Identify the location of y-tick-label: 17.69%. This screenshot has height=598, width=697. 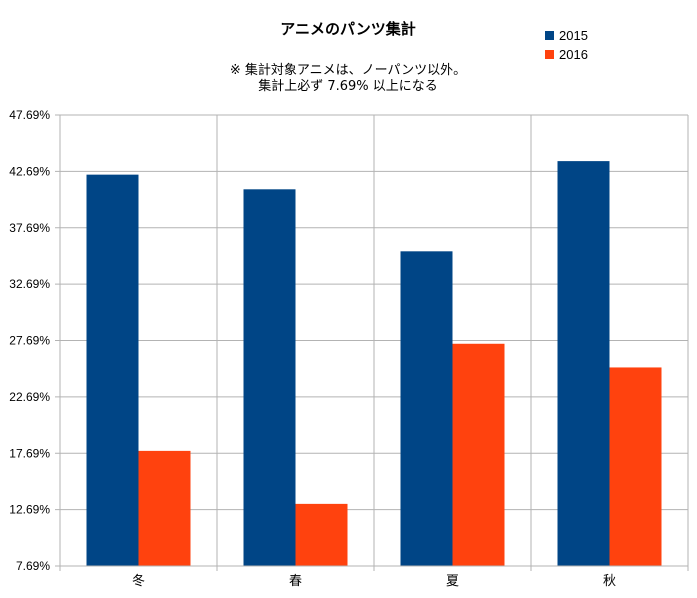
(29, 453).